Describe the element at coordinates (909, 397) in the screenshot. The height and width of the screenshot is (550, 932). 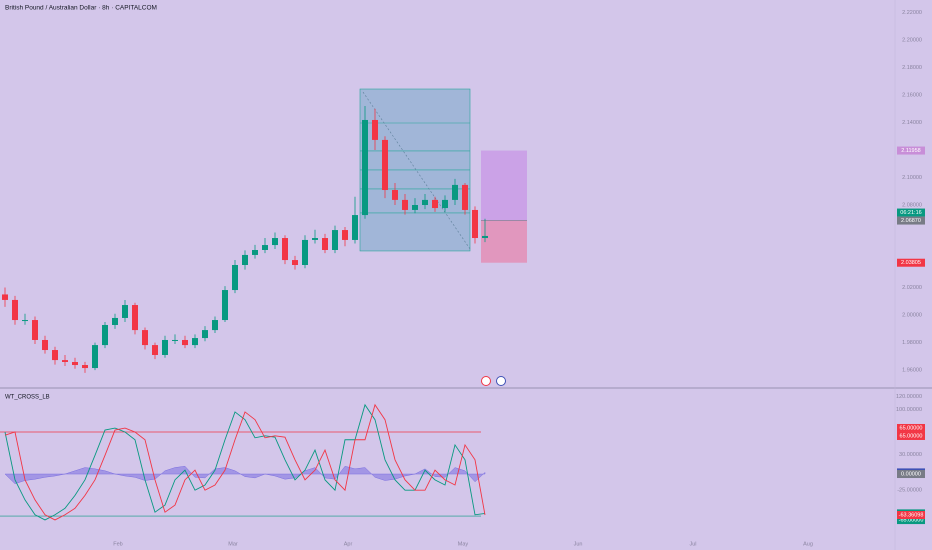
I see `y-tick-label: 120.00000` at that location.